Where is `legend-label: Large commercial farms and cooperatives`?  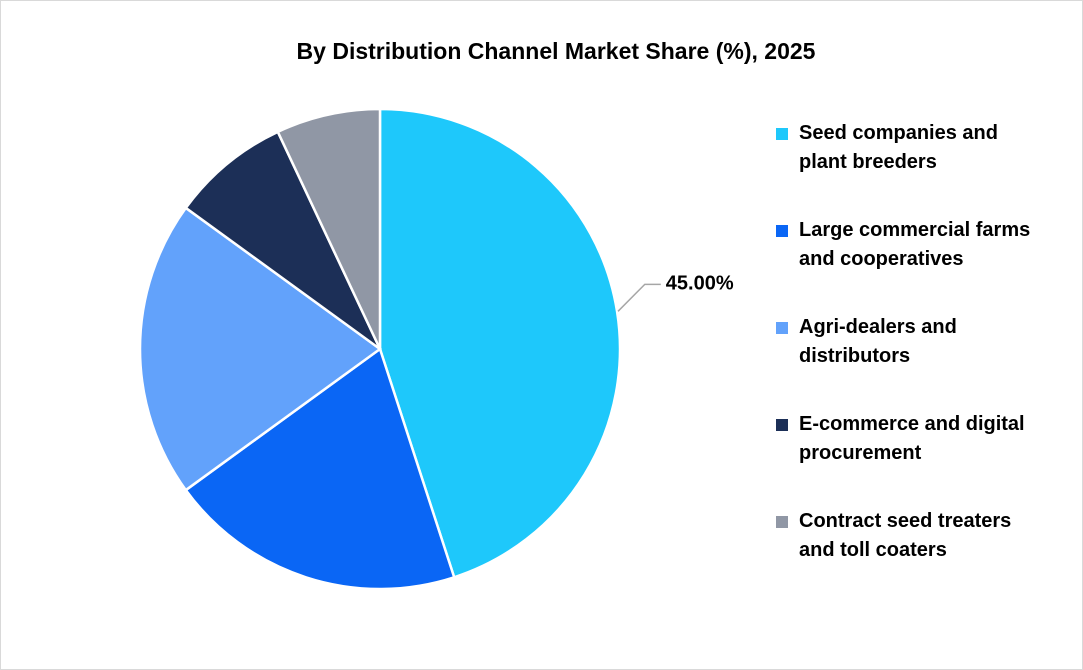 legend-label: Large commercial farms and cooperatives is located at coordinates (915, 244).